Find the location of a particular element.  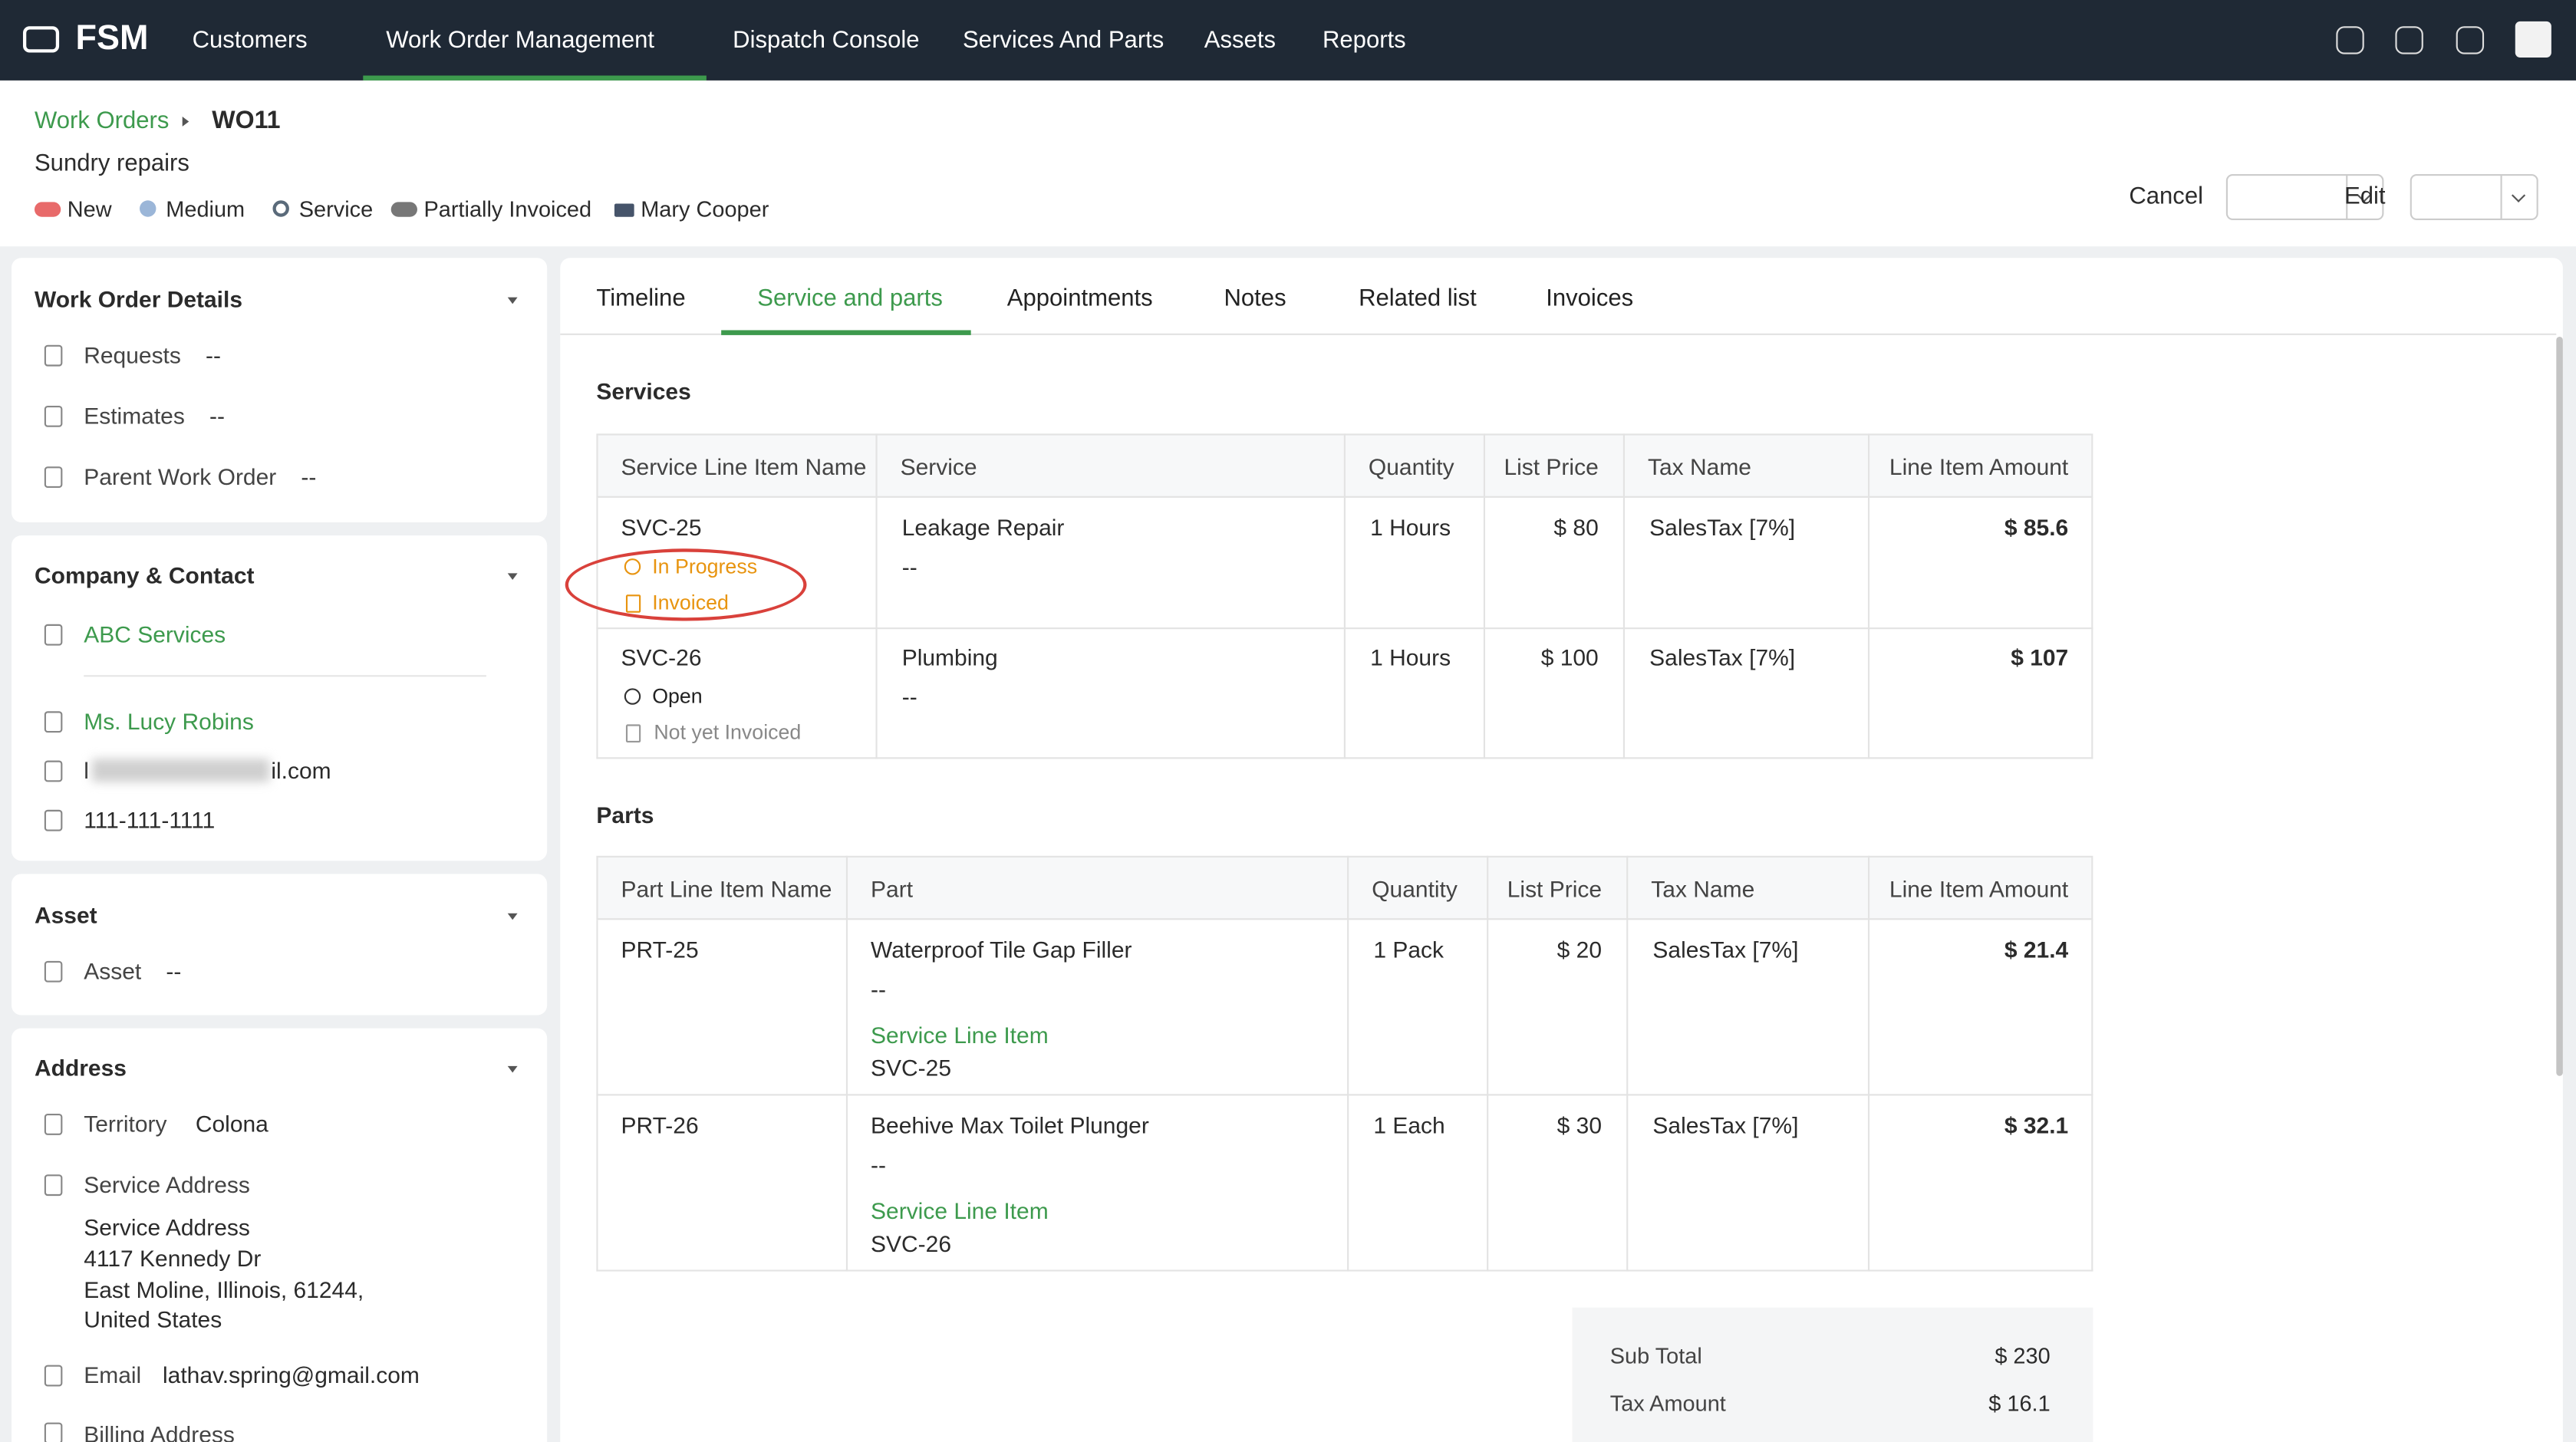

breadcrumb-link: Work Orders is located at coordinates (102, 122).